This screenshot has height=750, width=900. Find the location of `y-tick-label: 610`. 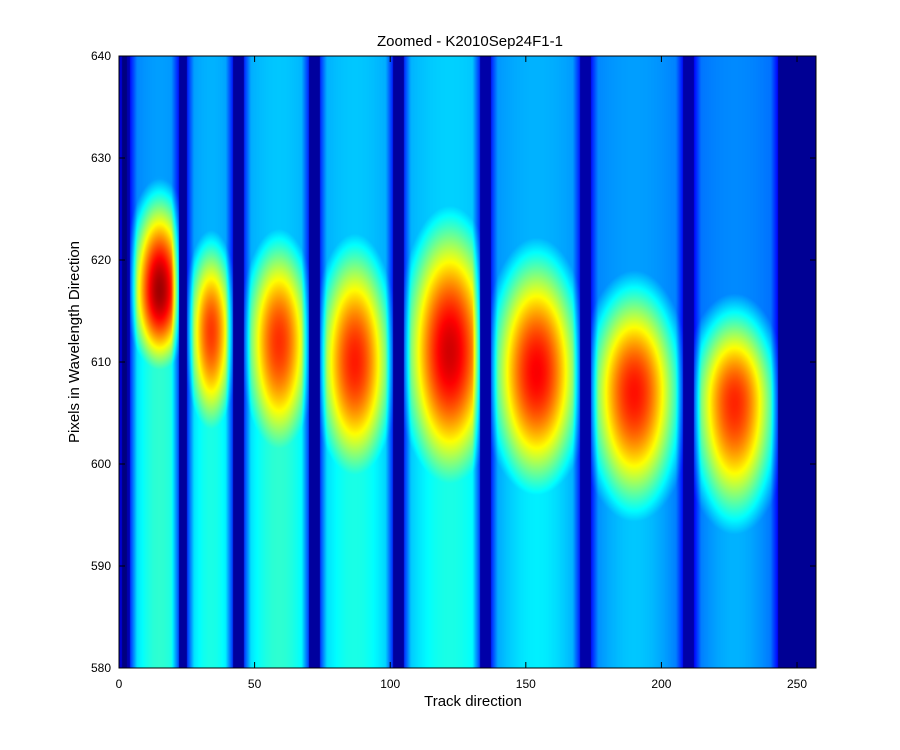

y-tick-label: 610 is located at coordinates (101, 362).